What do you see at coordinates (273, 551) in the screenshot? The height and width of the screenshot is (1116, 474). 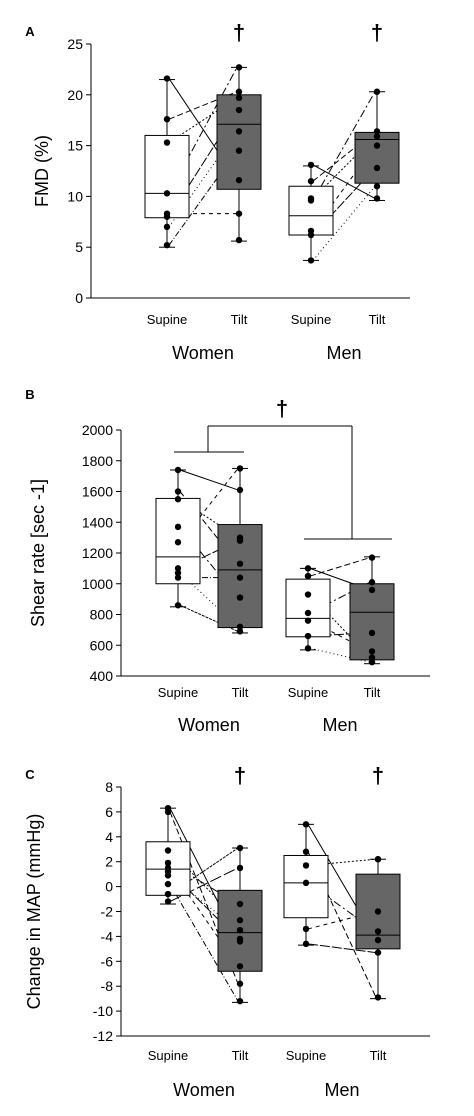 I see `panel-b` at bounding box center [273, 551].